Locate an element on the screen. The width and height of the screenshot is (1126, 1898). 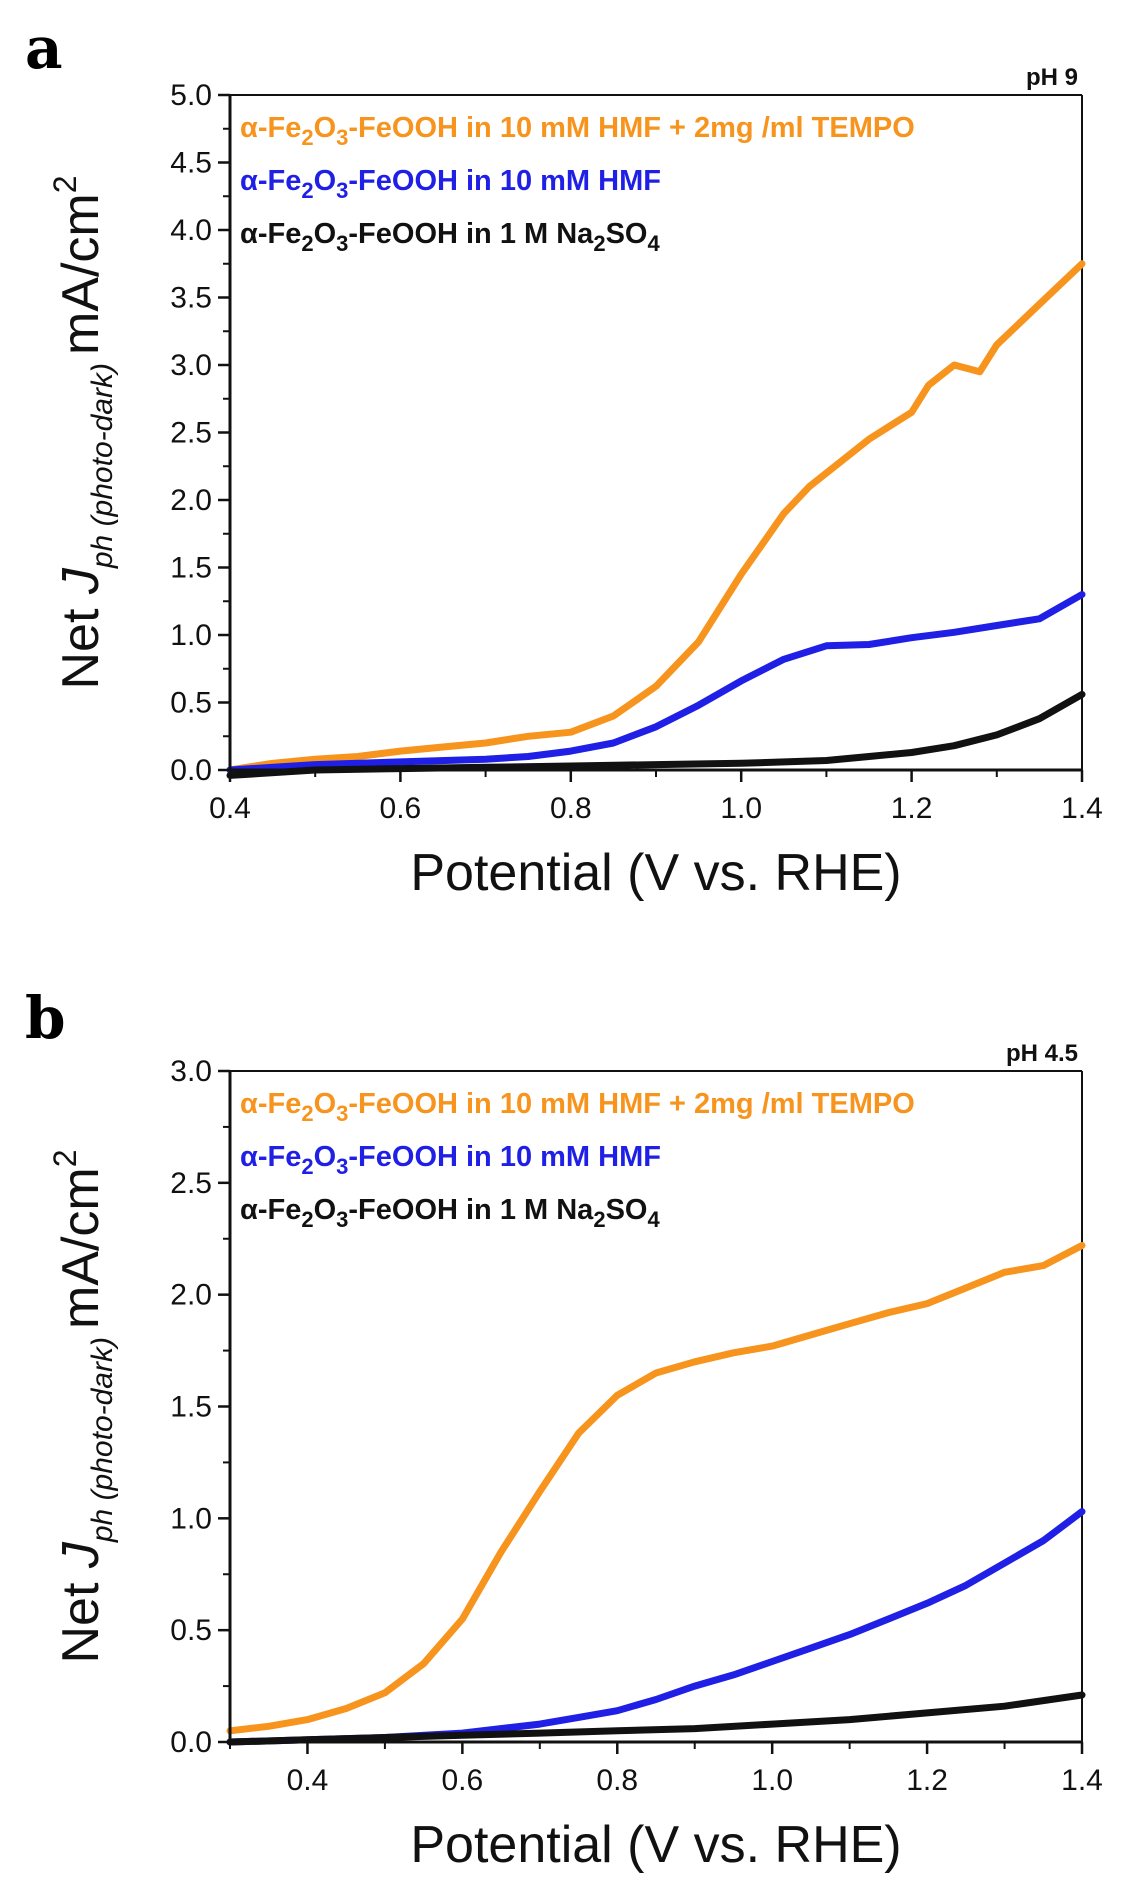
y-tick-label: 5.0 is located at coordinates (191, 95).